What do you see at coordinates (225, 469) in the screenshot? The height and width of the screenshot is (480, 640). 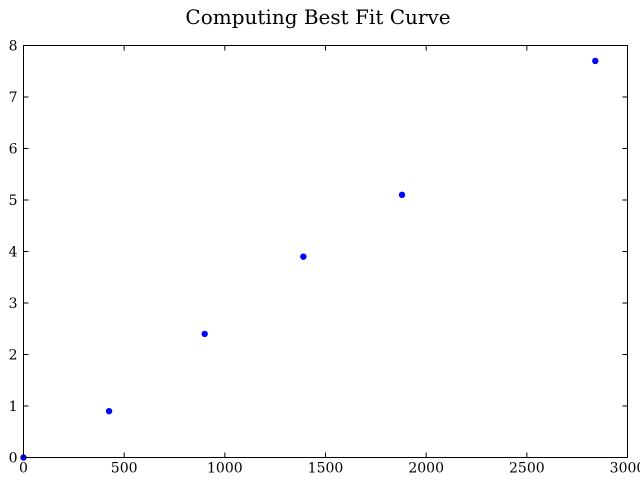 I see `x-tick-label: 1000` at bounding box center [225, 469].